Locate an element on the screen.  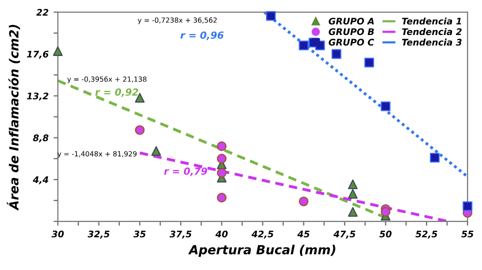
x-tick-label: 40 is located at coordinates (221, 234).